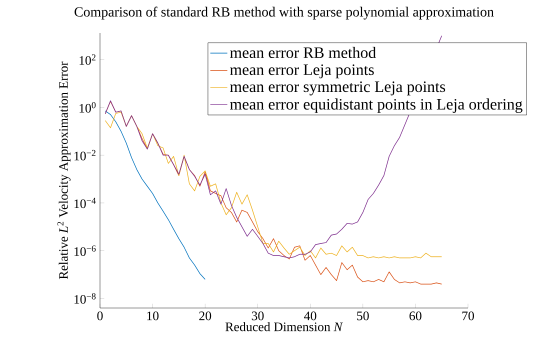 This screenshot has width=554, height=345. Describe the element at coordinates (376, 105) in the screenshot. I see `legend-label: mean error equidistant points in Leja ordering` at that location.